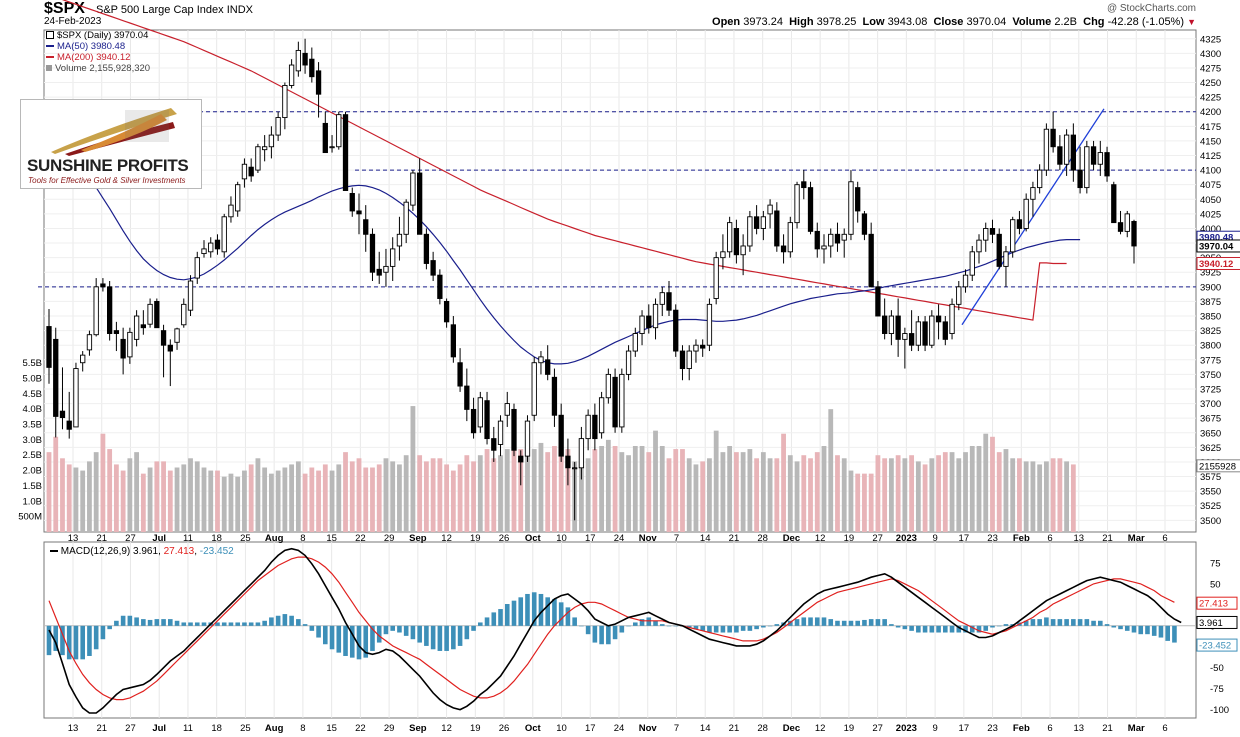 The image size is (1240, 737). What do you see at coordinates (1217, 466) in the screenshot?
I see `volume-last-tag: 2155928` at bounding box center [1217, 466].